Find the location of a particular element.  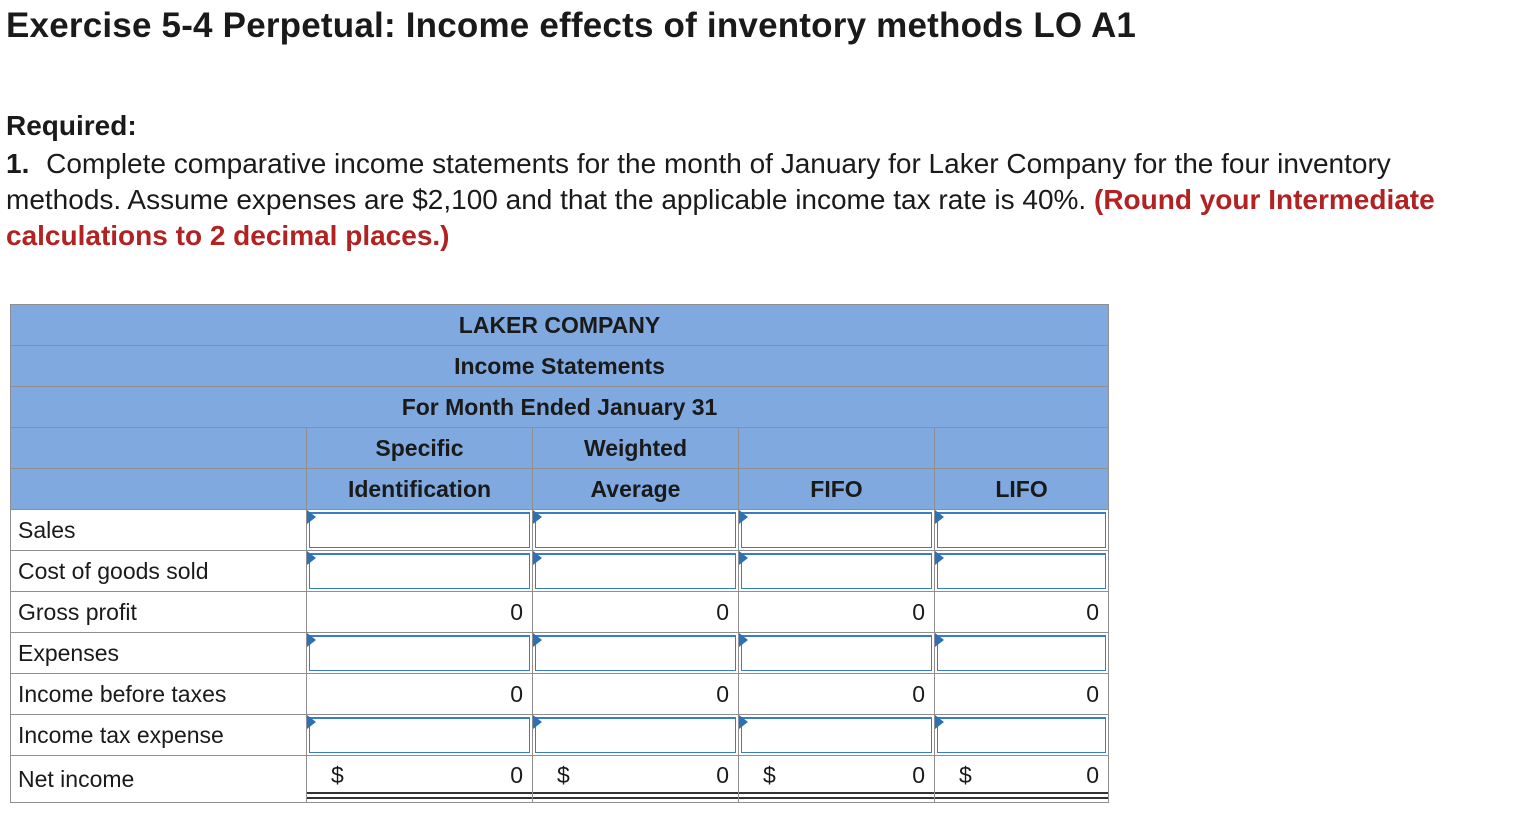

row-label-cogs: Cost of goods sold is located at coordinates (158, 571).